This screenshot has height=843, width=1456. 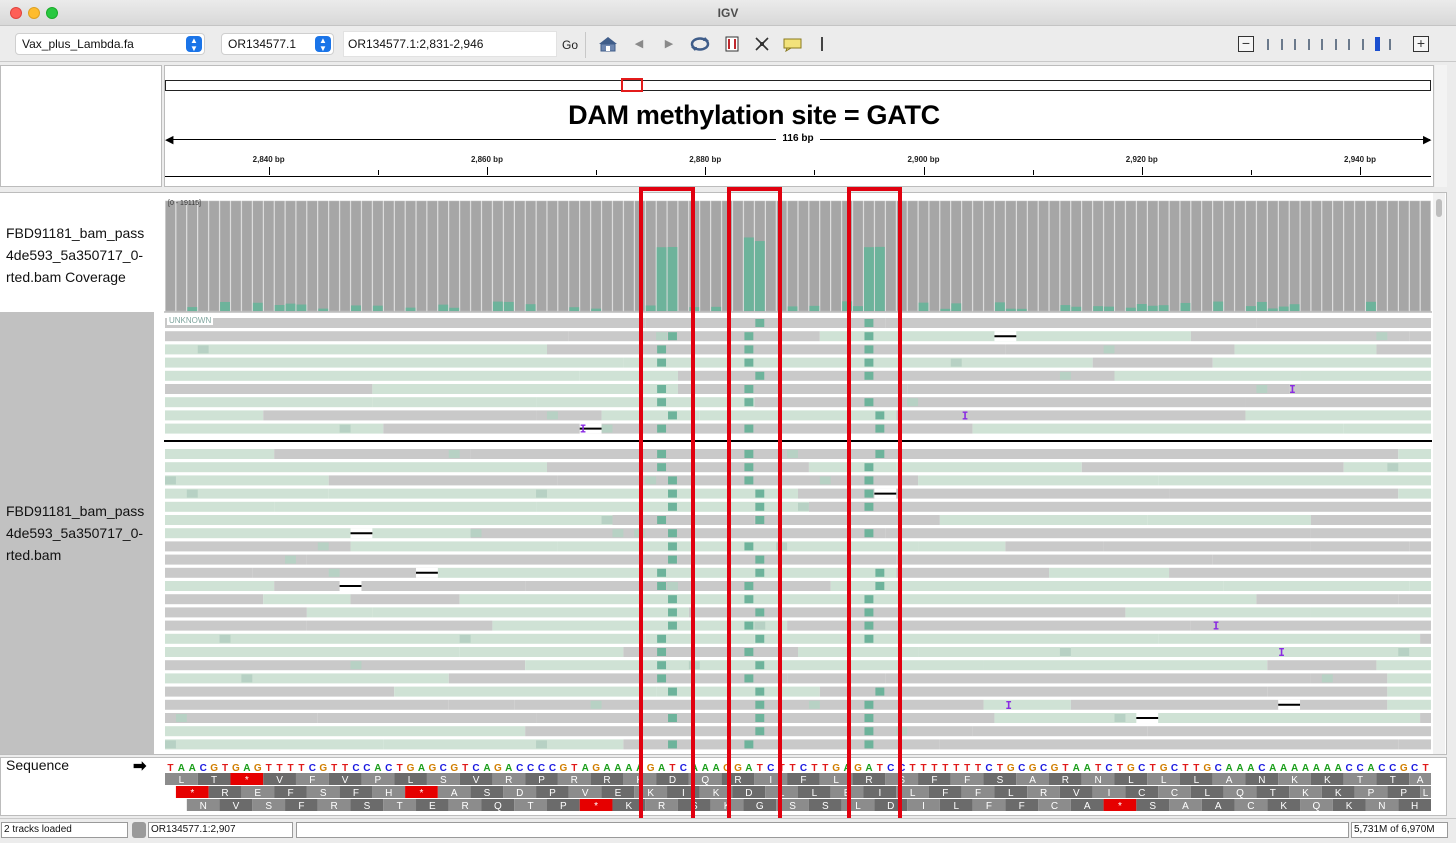 I want to click on zoom-in-button: +, so click(x=1421, y=44).